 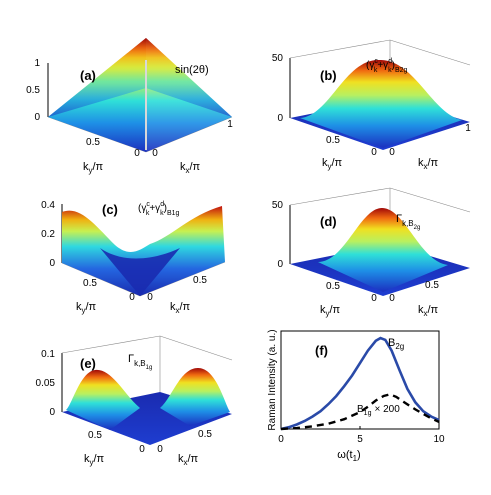 I want to click on panel-c-formula: (γc k+γd k)B1g, so click(x=158, y=209).